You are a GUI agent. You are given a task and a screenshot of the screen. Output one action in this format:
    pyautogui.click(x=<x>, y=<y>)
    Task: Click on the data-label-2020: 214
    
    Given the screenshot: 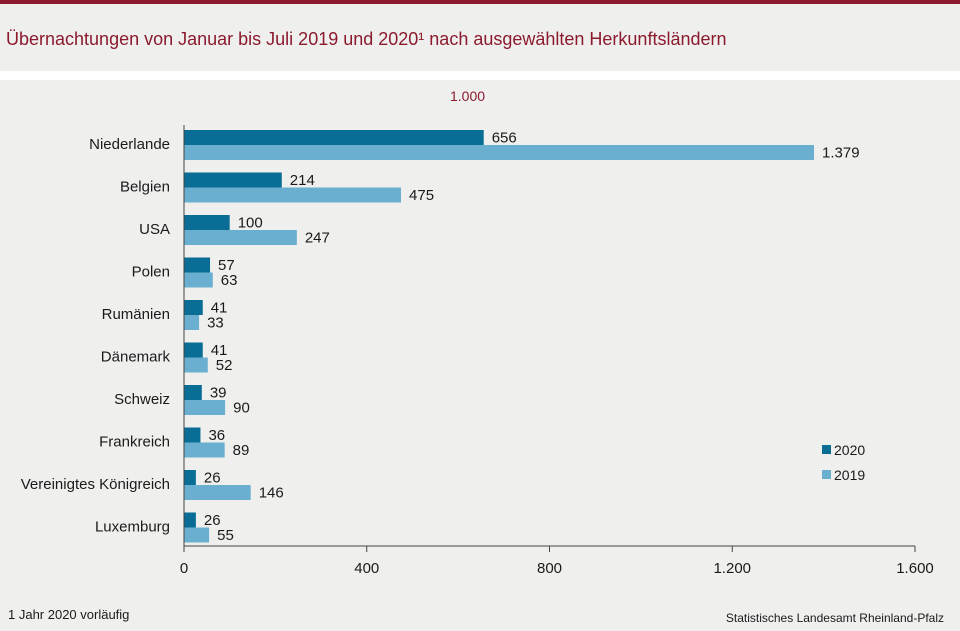 What is the action you would take?
    pyautogui.click(x=302, y=180)
    